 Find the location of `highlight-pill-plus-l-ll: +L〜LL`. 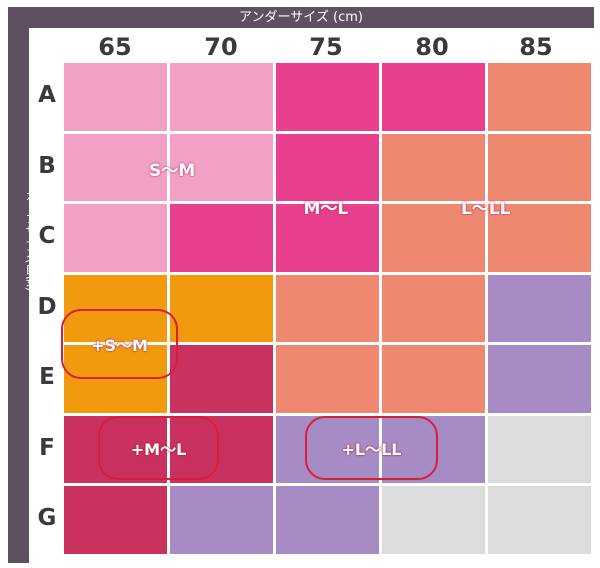

highlight-pill-plus-l-ll: +L〜LL is located at coordinates (371, 448).